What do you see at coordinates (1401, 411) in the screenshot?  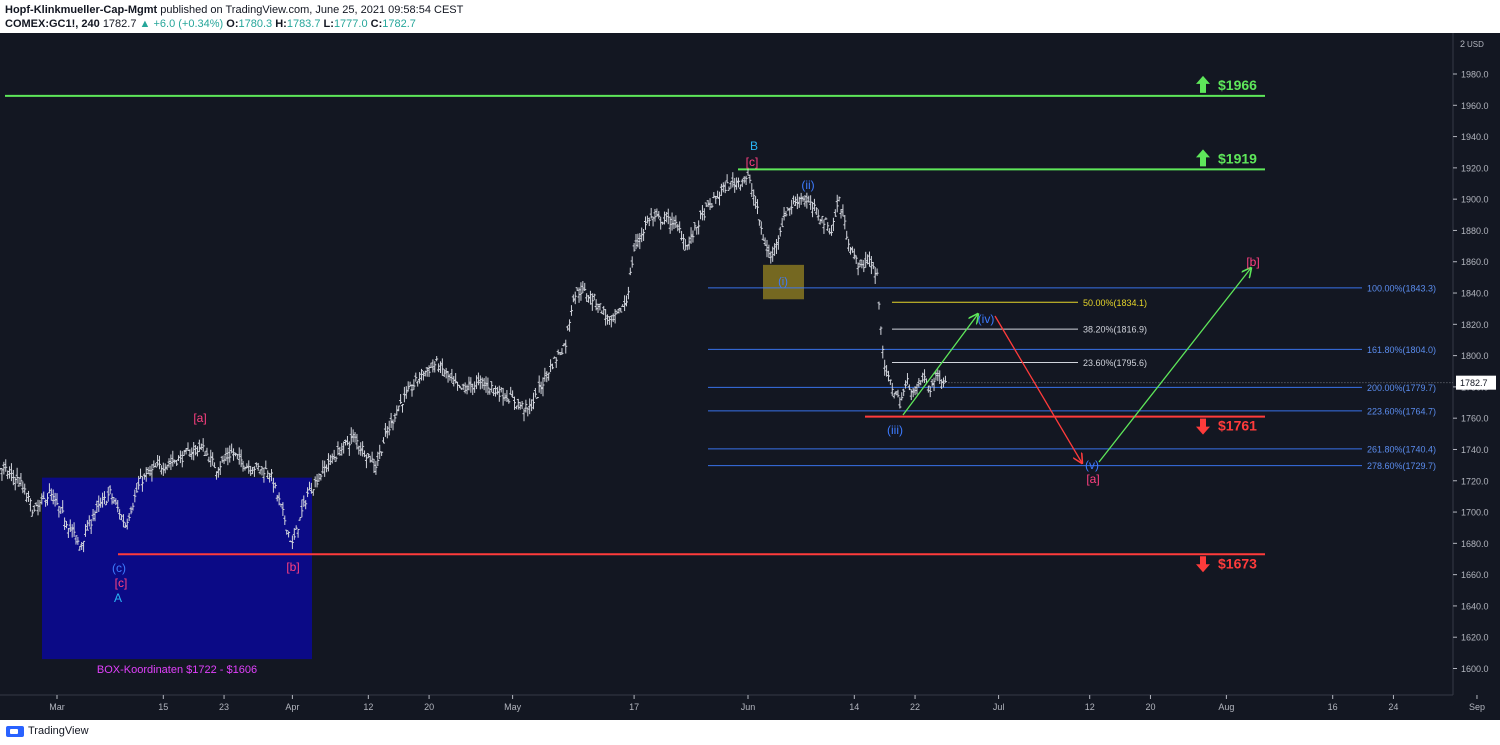 I see `fib-level-label: 223.60%(1764.7)` at bounding box center [1401, 411].